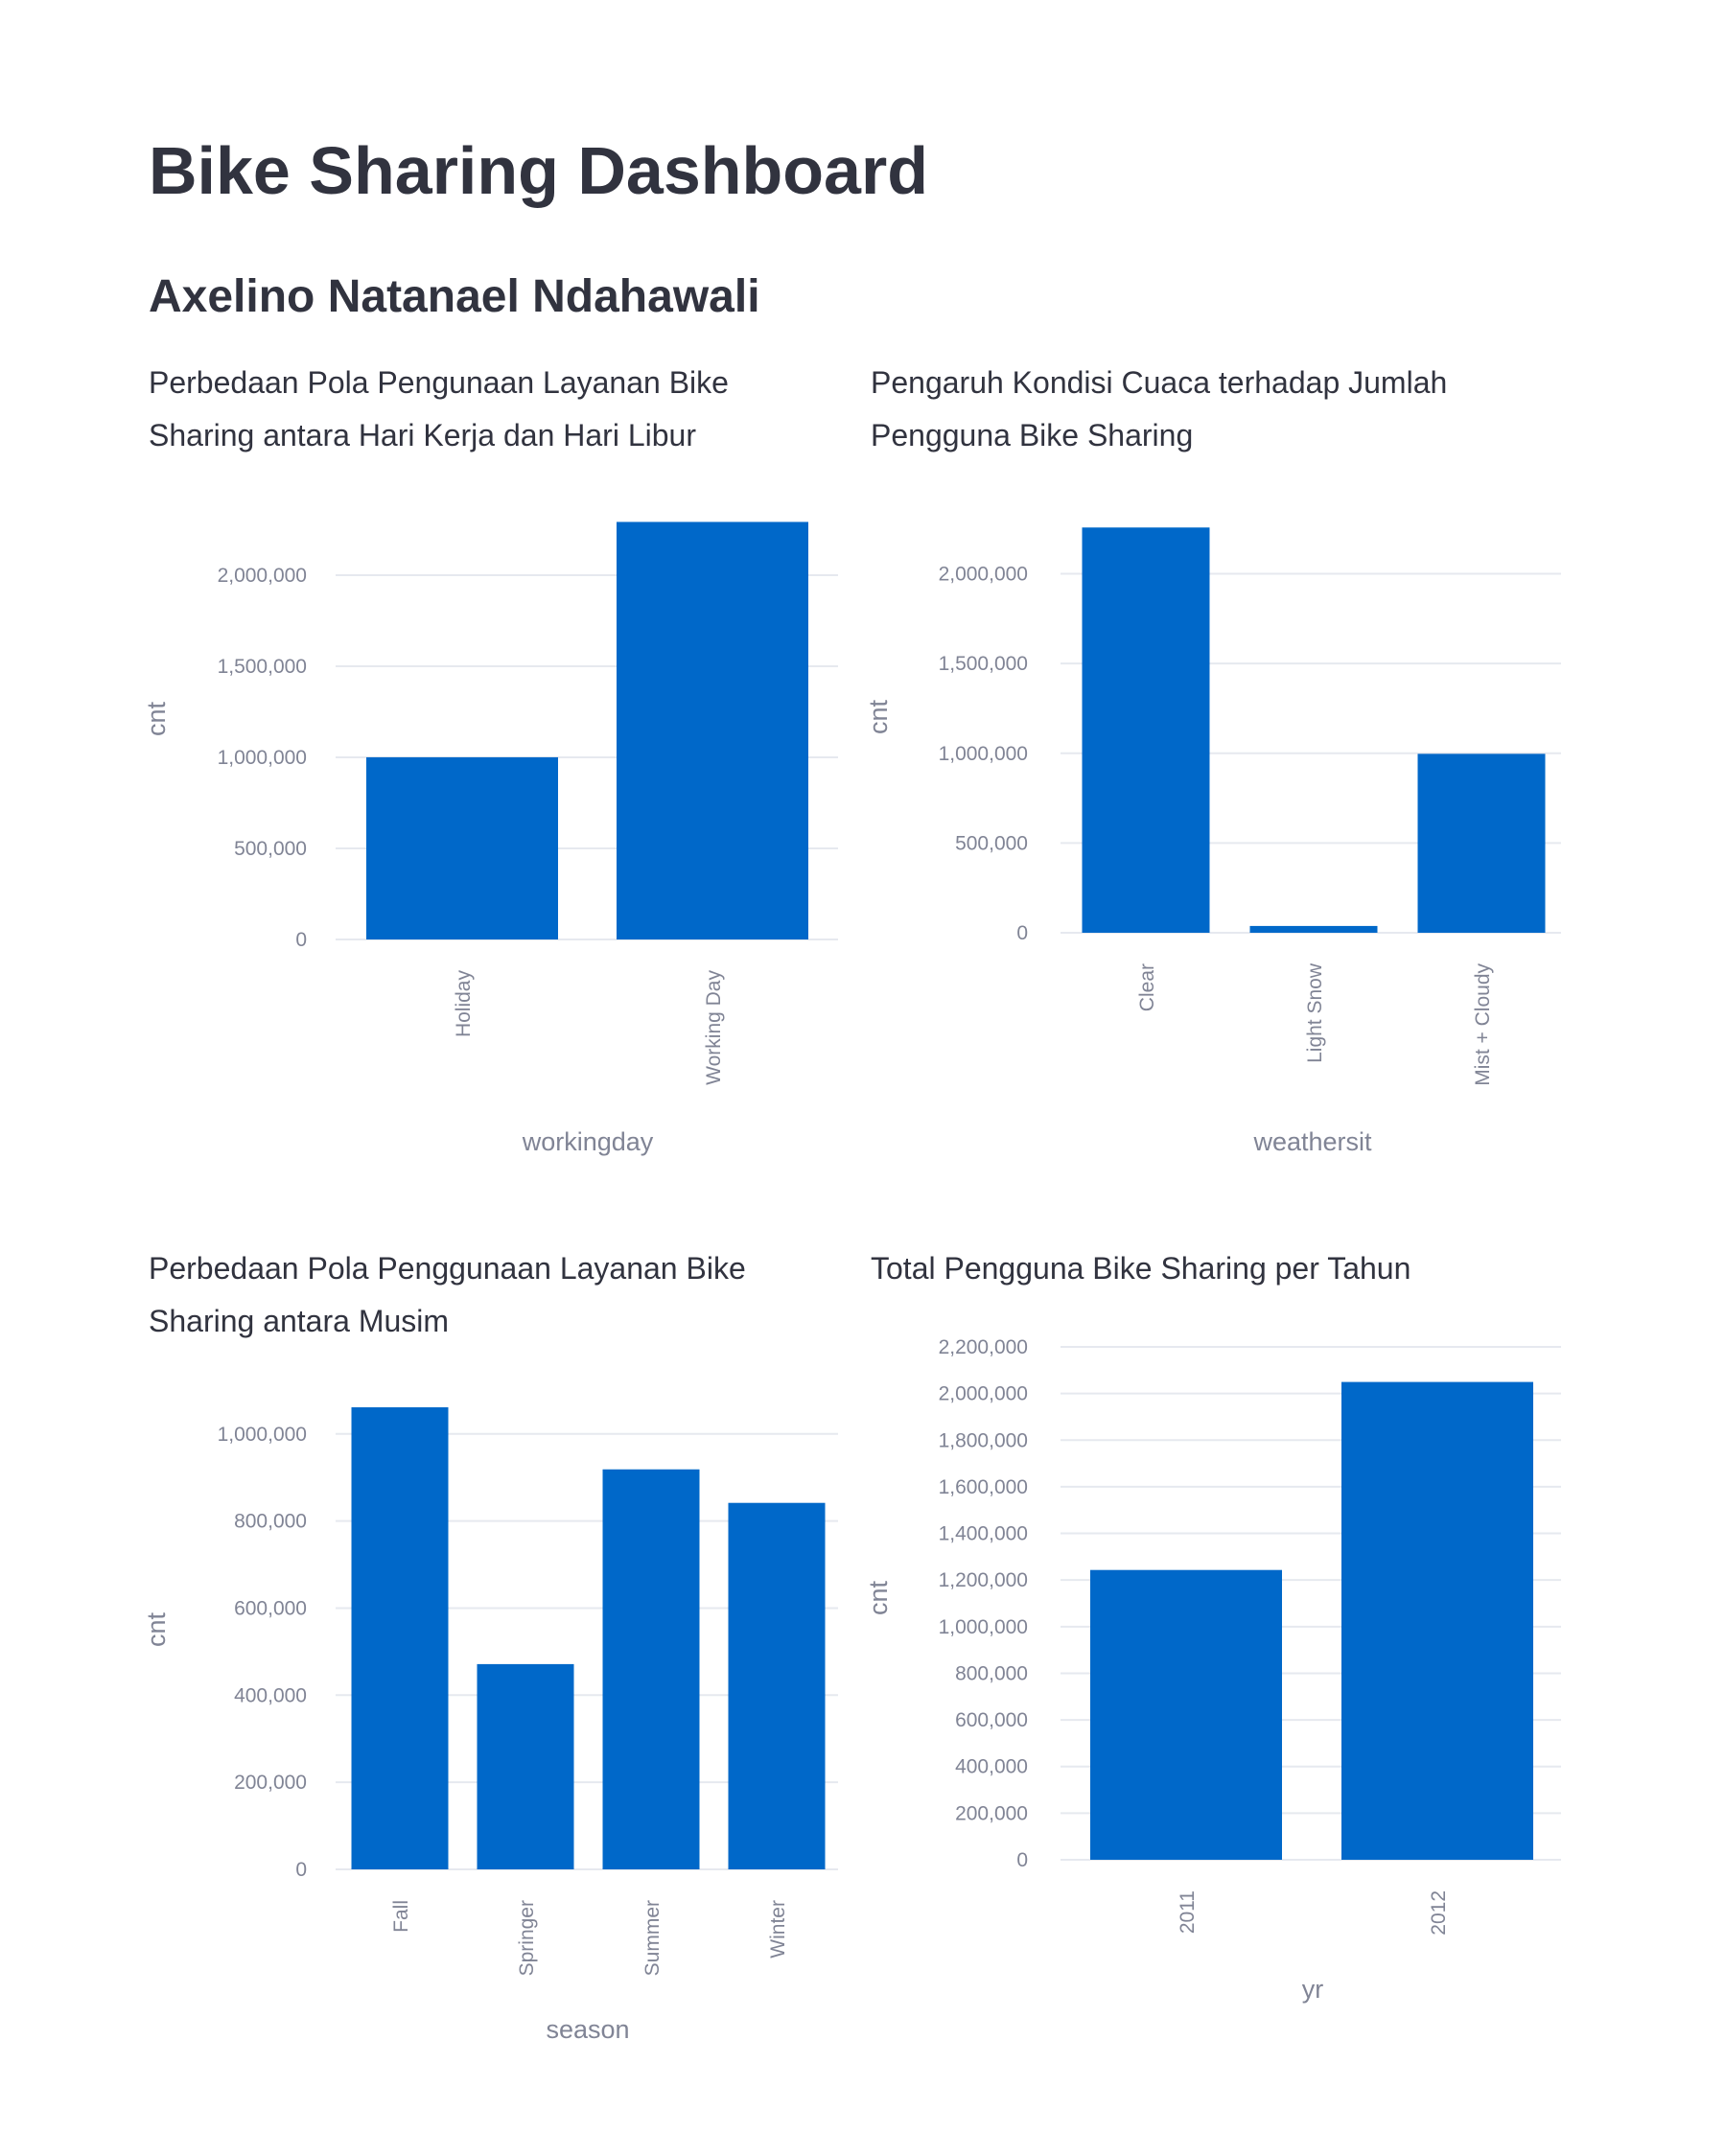  What do you see at coordinates (1146, 730) in the screenshot?
I see `bar-clear` at bounding box center [1146, 730].